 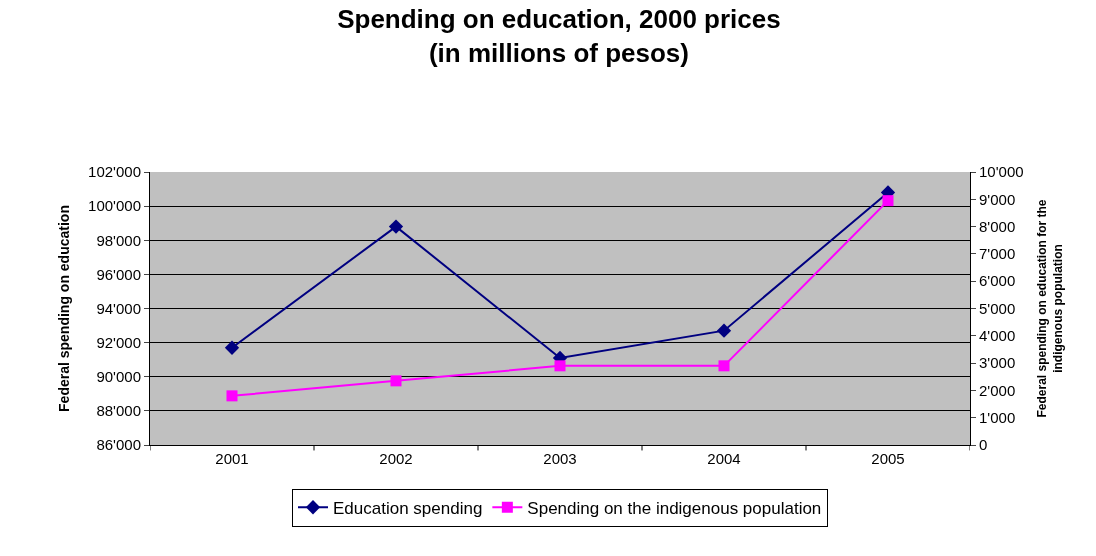 I want to click on y2-tick-label: 9'000, so click(x=997, y=199).